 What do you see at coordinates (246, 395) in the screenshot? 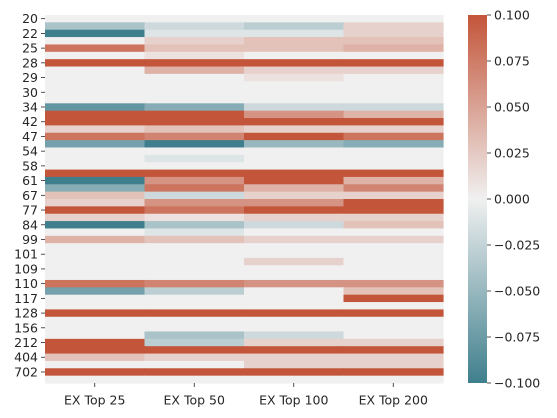
I see `x-axis: EX Top 25 EX Top 50 EX Top 100 EX Top 200` at bounding box center [246, 395].